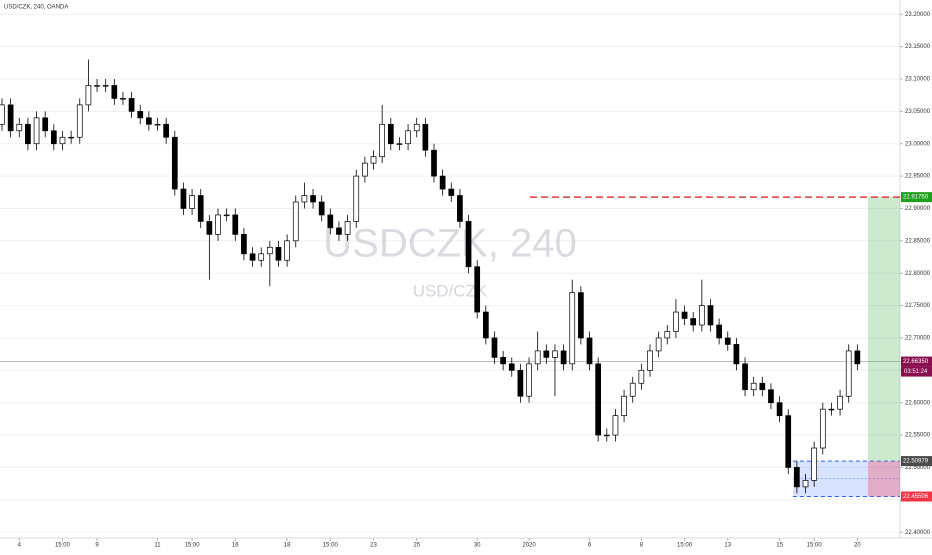  Describe the element at coordinates (916, 197) in the screenshot. I see `target-tag` at that location.